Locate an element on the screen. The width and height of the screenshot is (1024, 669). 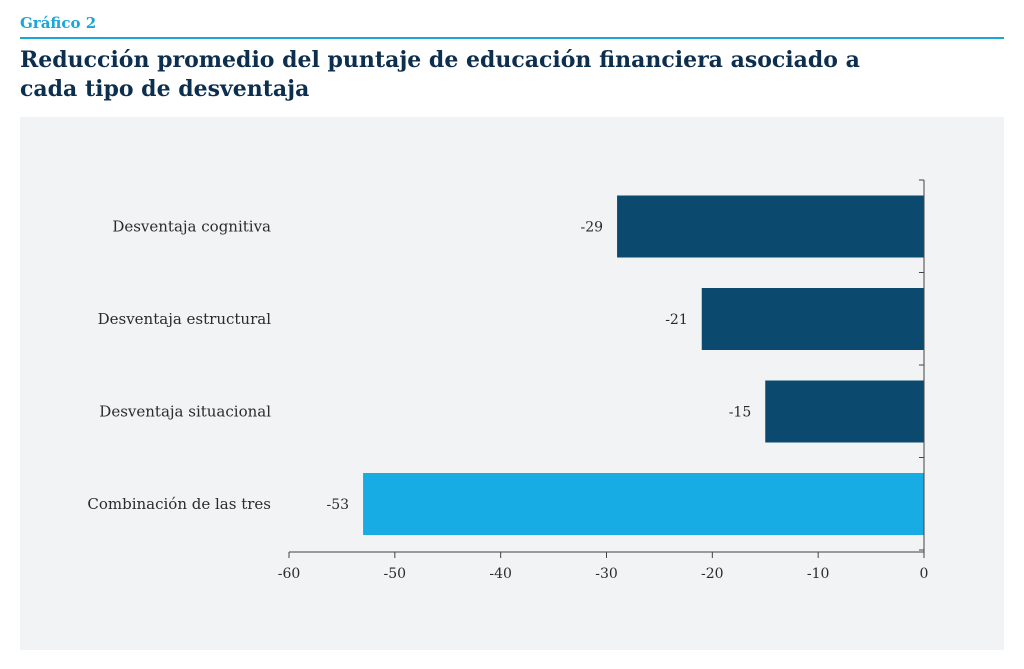
header-rule is located at coordinates (512, 38).